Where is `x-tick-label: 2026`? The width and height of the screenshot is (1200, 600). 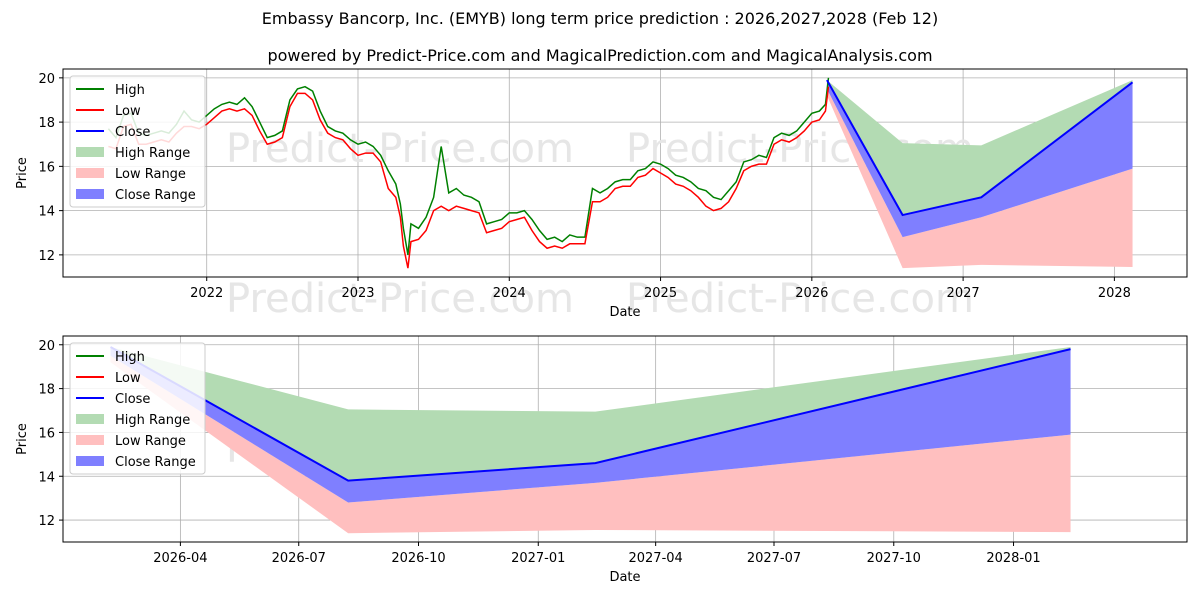 x-tick-label: 2026 is located at coordinates (811, 293).